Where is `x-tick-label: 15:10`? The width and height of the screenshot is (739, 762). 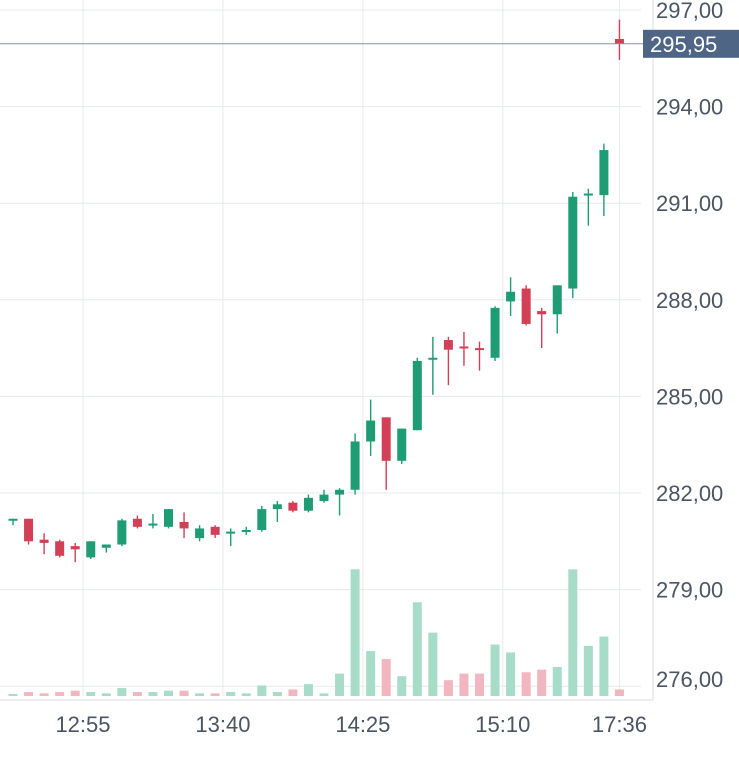
x-tick-label: 15:10 is located at coordinates (502, 724).